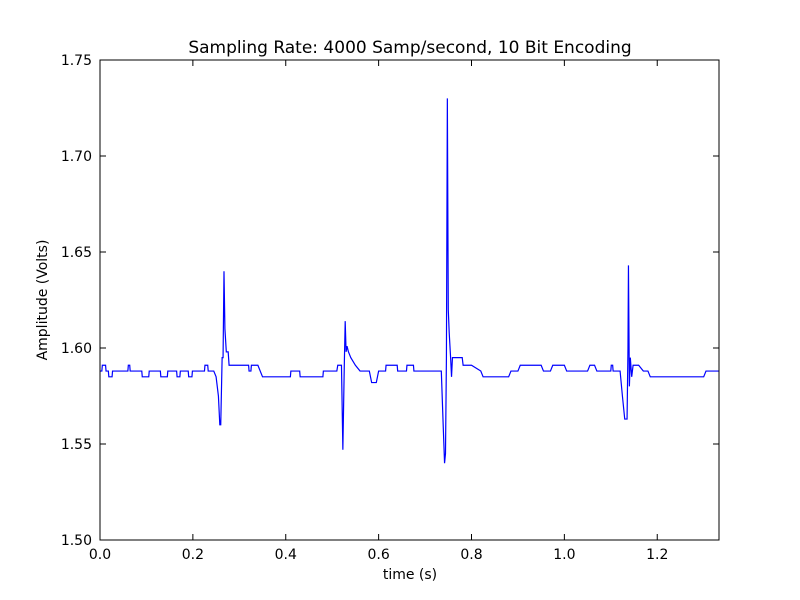  What do you see at coordinates (100, 555) in the screenshot?
I see `x-tick-label: 0.0` at bounding box center [100, 555].